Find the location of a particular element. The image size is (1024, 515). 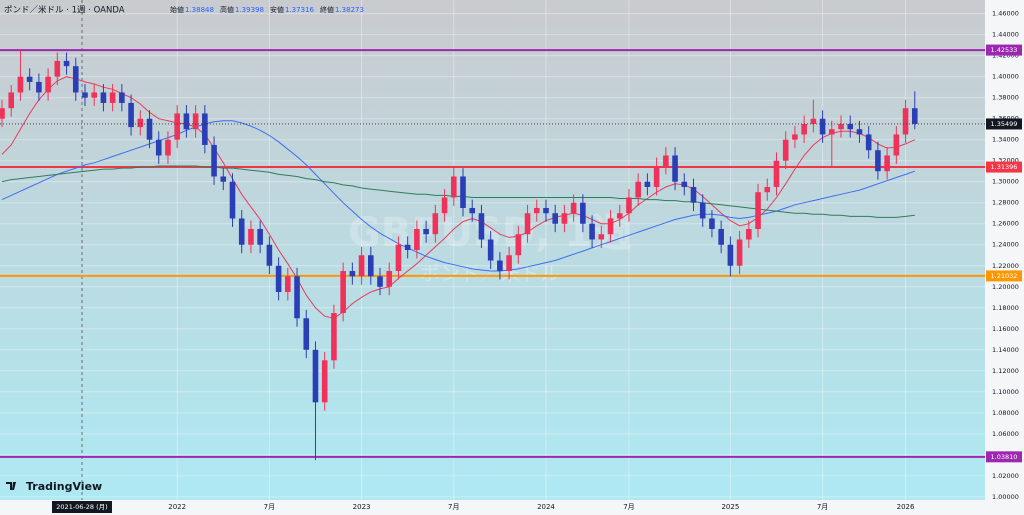

y-tick-label: 1.08000 is located at coordinates (1005, 413).